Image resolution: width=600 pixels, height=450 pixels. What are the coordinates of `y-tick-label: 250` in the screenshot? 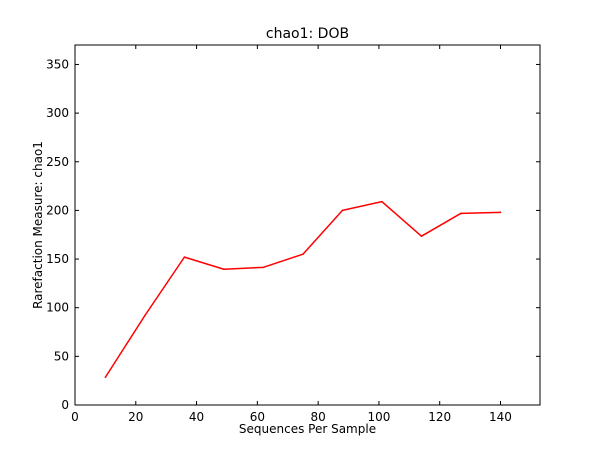 It's located at (57, 162).